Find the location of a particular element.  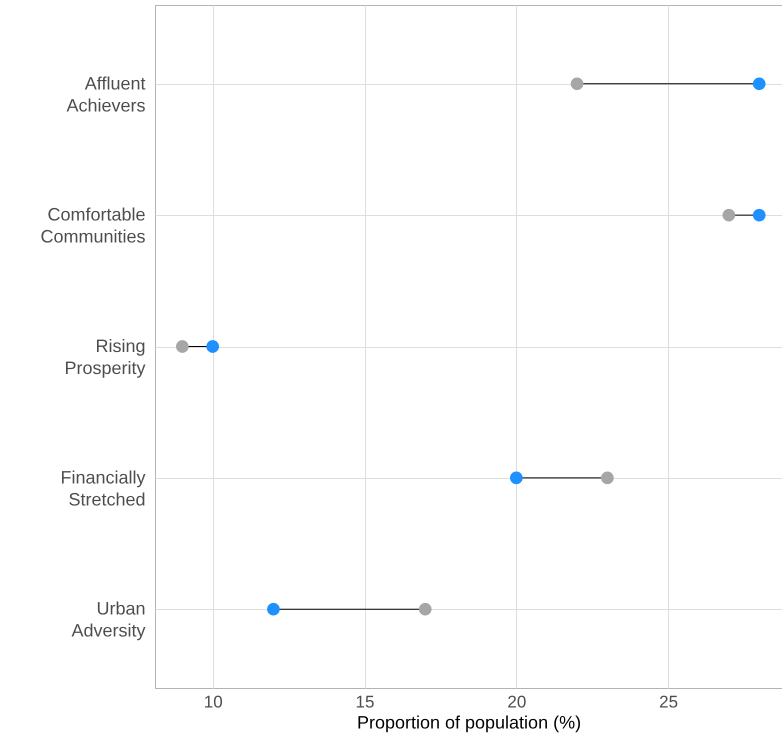

x-tick-label: 20 is located at coordinates (516, 702).